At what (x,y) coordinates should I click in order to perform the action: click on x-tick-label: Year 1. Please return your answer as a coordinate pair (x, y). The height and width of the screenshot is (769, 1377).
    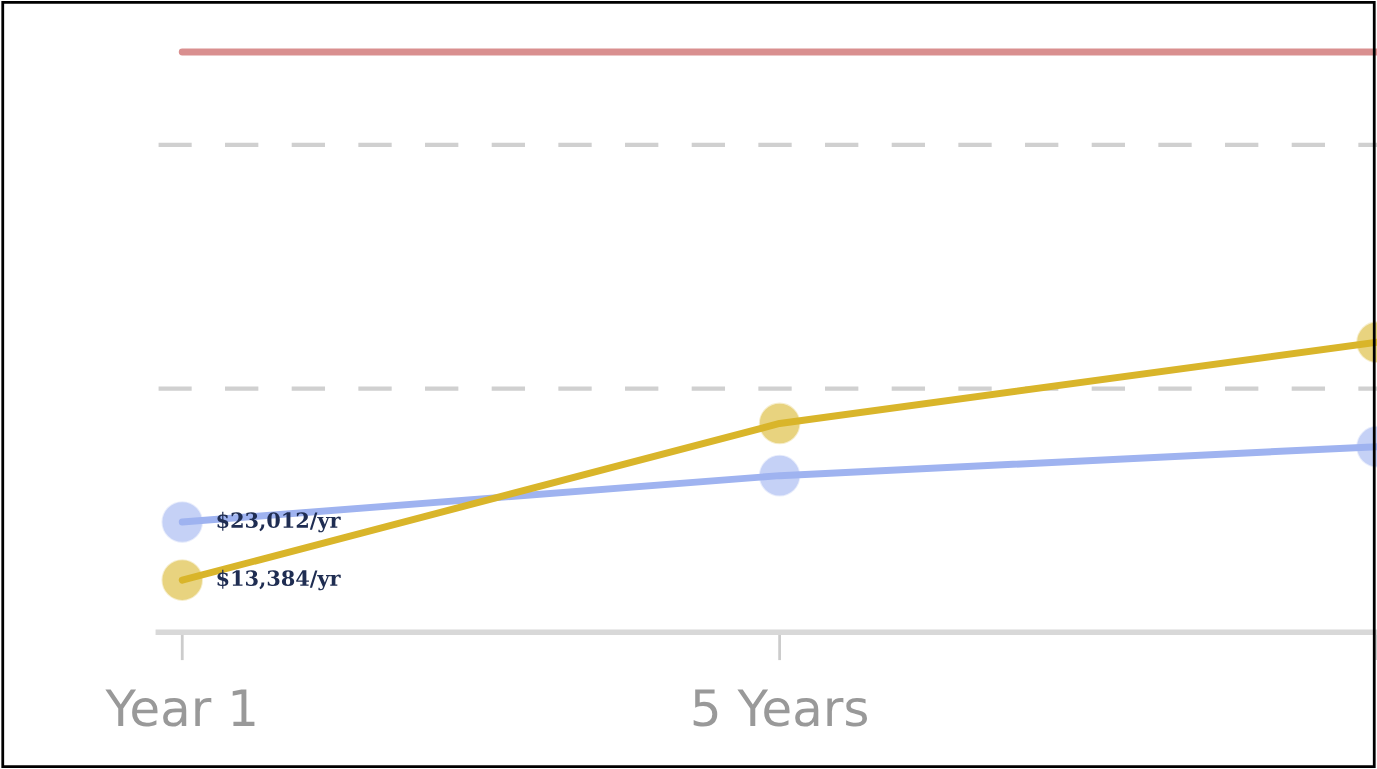
    Looking at the image, I should click on (180, 708).